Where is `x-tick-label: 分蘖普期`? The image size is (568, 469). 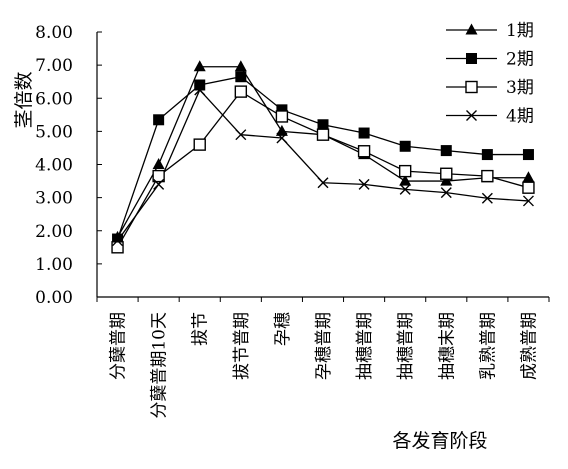
x-tick-label: 分蘖普期 is located at coordinates (119, 346).